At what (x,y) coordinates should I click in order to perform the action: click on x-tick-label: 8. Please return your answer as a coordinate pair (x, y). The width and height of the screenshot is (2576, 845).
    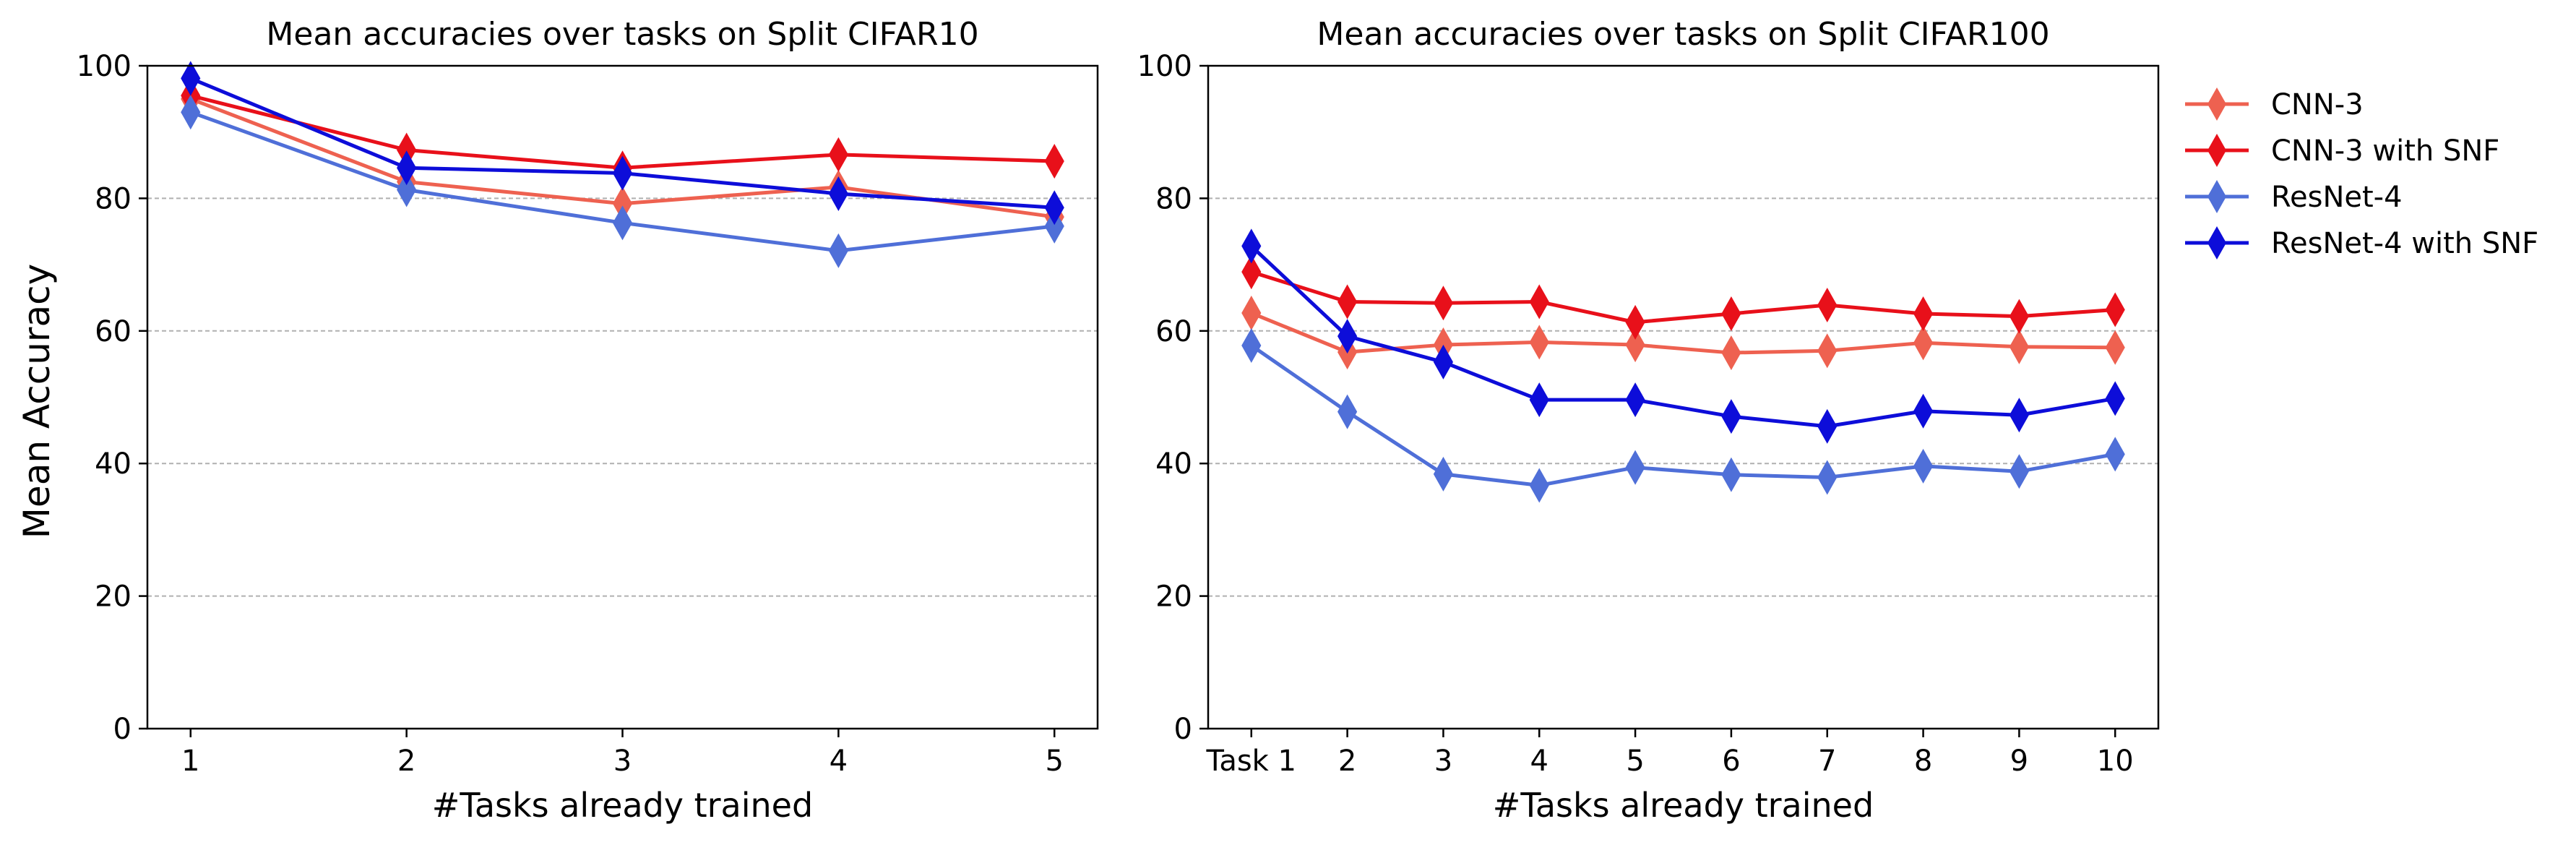
    Looking at the image, I should click on (1923, 761).